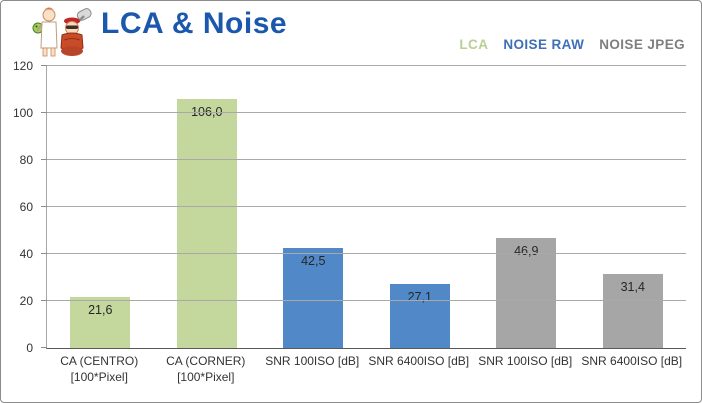 The width and height of the screenshot is (702, 403). What do you see at coordinates (642, 44) in the screenshot?
I see `legend-item: NOISE JPEG` at bounding box center [642, 44].